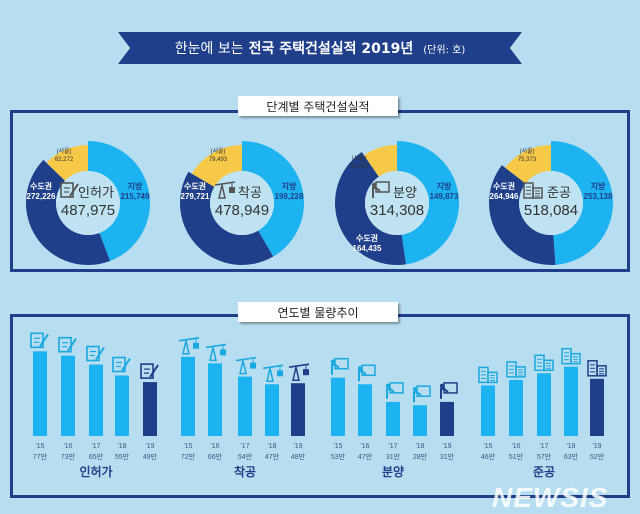 This screenshot has width=640, height=514. What do you see at coordinates (298, 456) in the screenshot?
I see `value-label: 48만` at bounding box center [298, 456].